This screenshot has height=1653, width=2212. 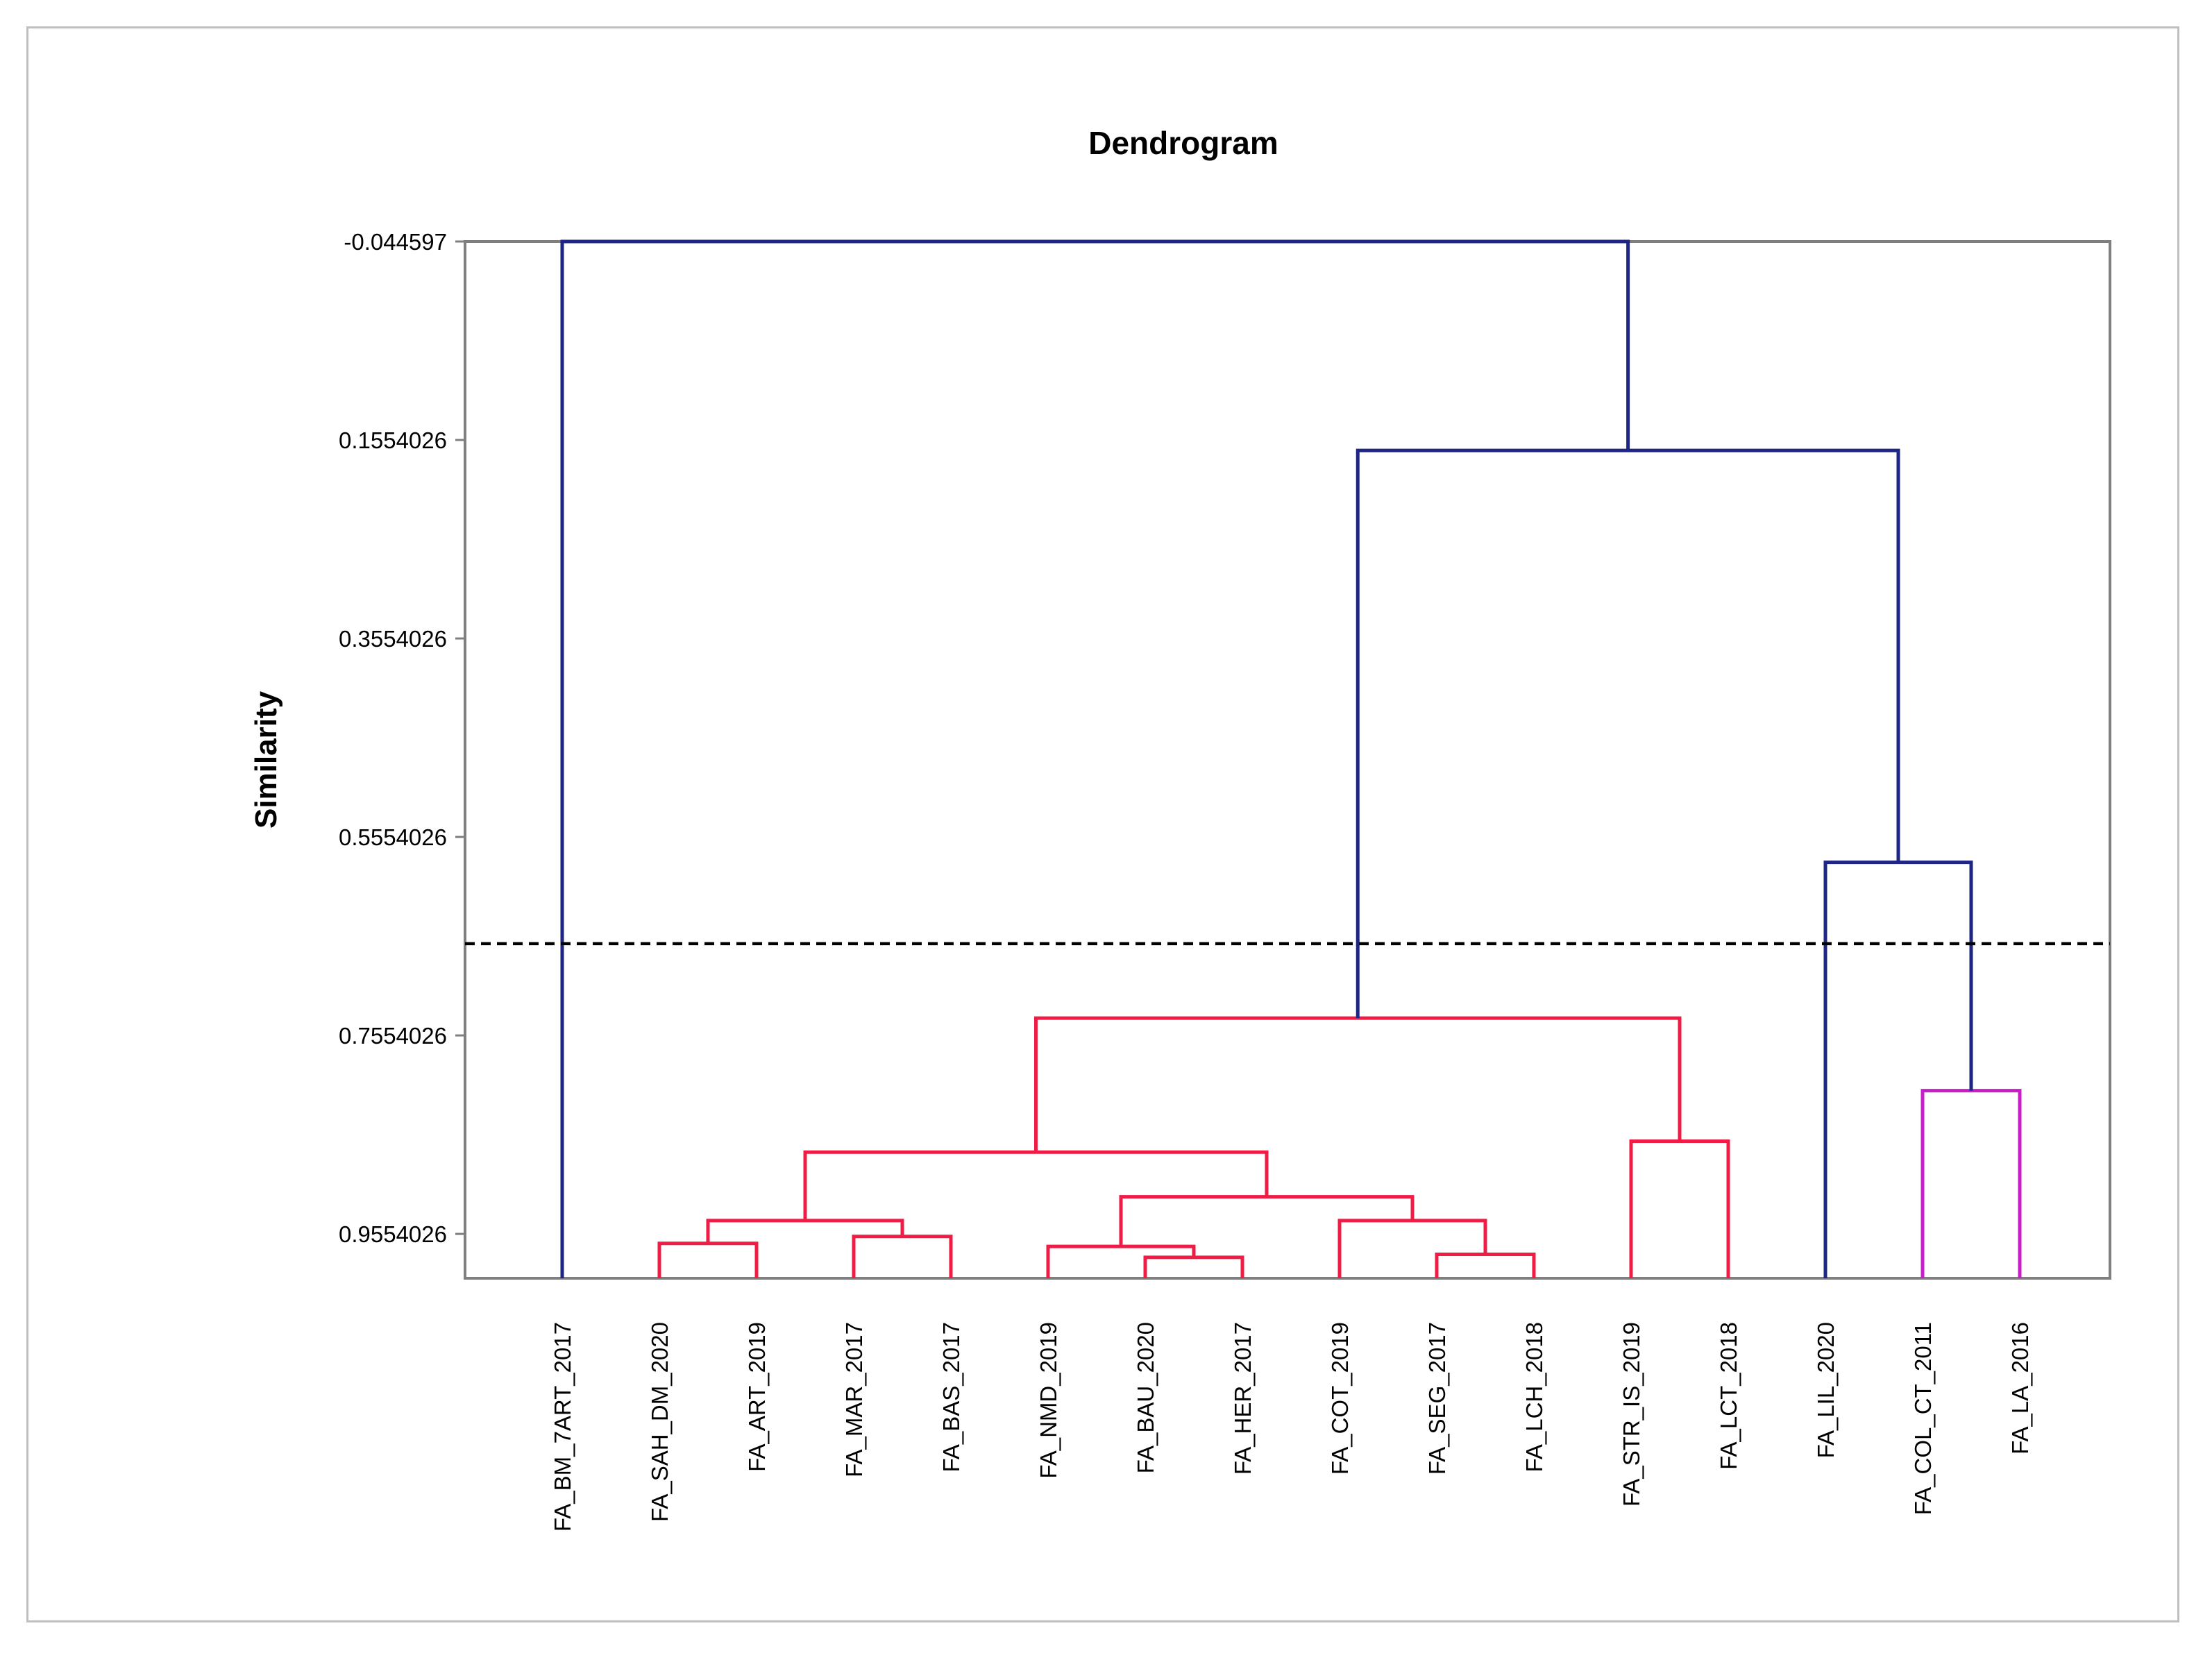 I want to click on leaf-label: FA_STR_IS_2019, so click(x=1631, y=1414).